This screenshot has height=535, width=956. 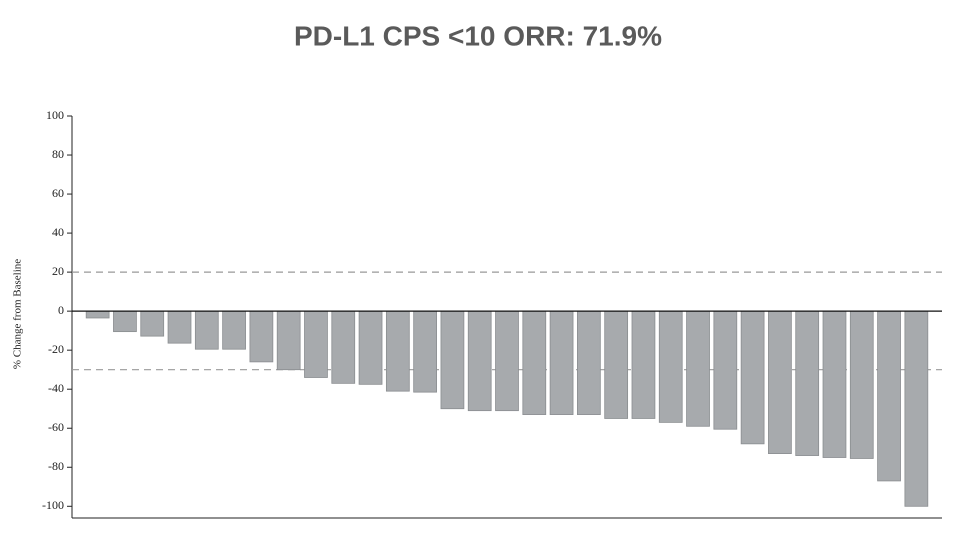 What do you see at coordinates (55, 115) in the screenshot?
I see `y-tick-label: 100` at bounding box center [55, 115].